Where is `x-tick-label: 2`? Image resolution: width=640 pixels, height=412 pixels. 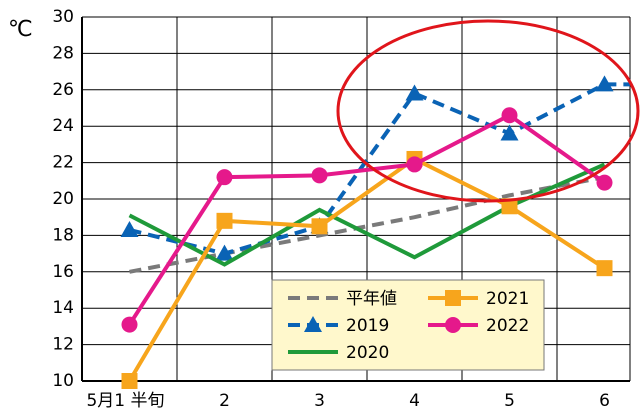
x-tick-label: 2 is located at coordinates (224, 401).